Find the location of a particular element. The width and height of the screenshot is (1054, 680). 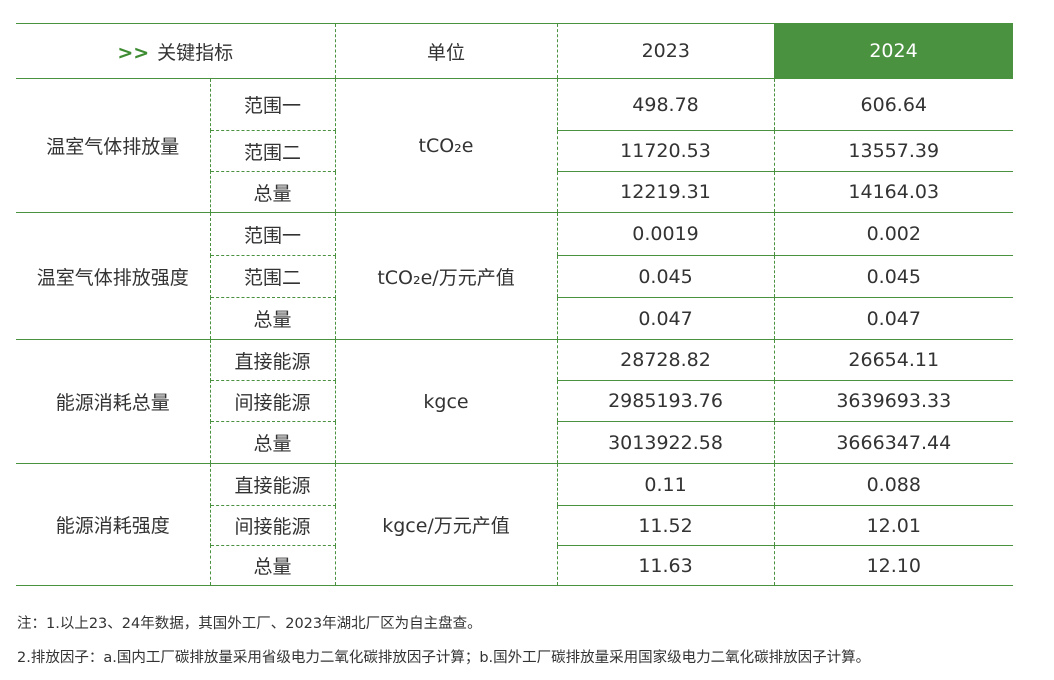

table-row: 间接能源 11.52 12.01 is located at coordinates (515, 525).